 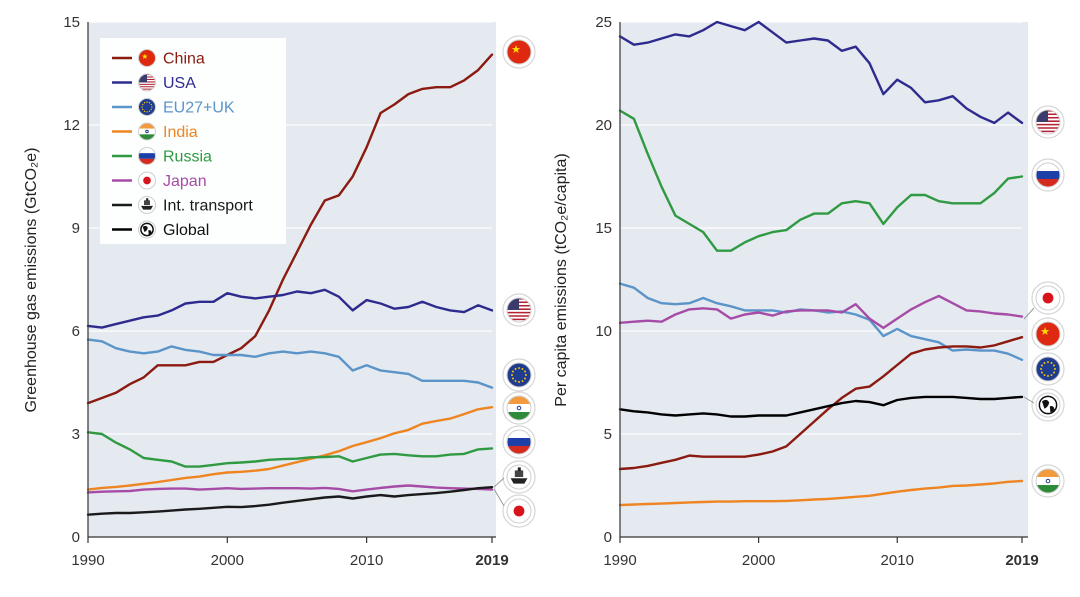 I want to click on right-x-tick-labels: 1990 2000 2010 2019, so click(x=821, y=553).